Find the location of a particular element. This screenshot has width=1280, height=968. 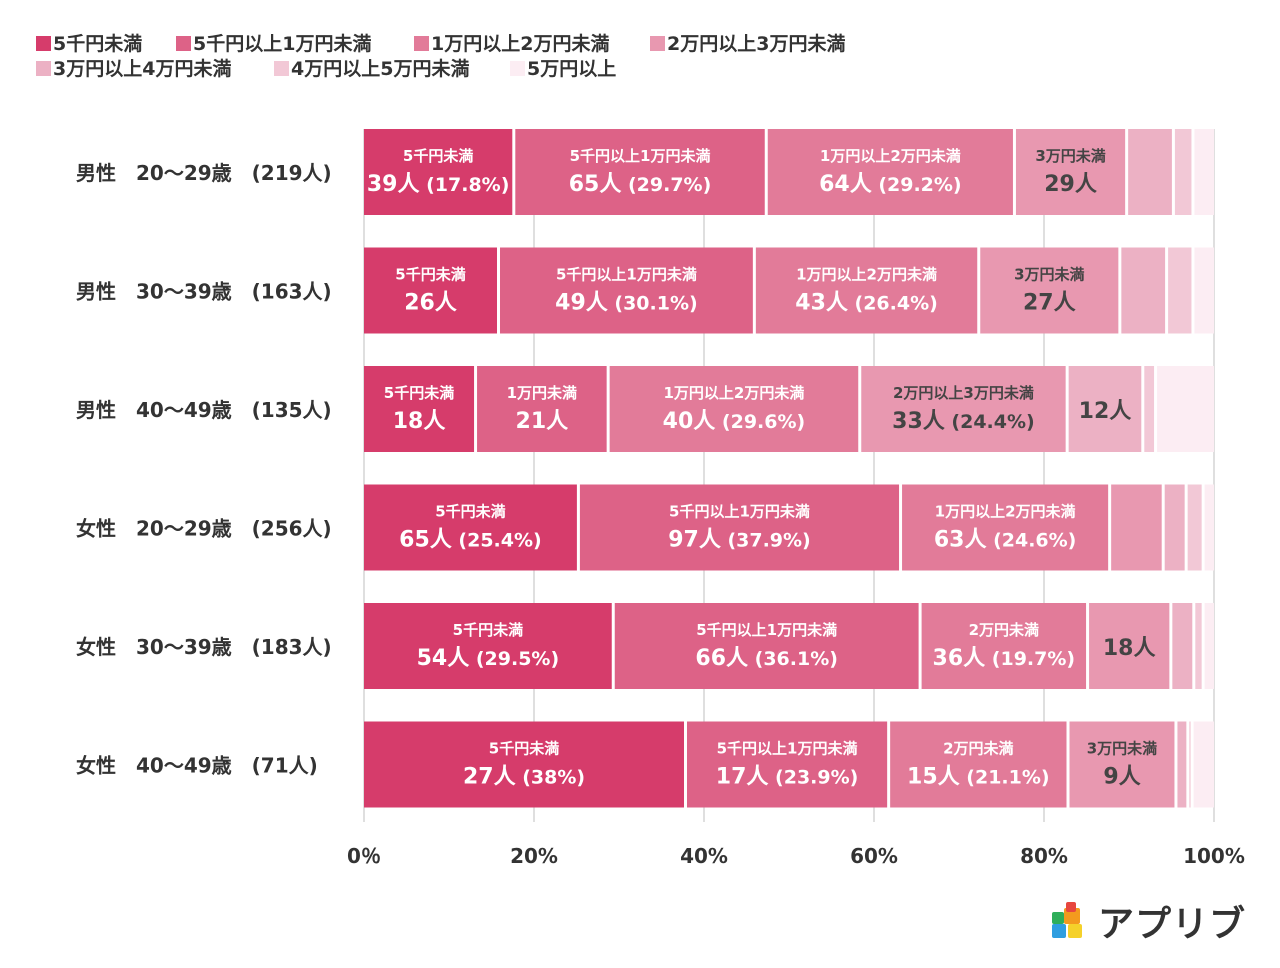

segment-value-label: 17人 (23.9%) is located at coordinates (787, 777).